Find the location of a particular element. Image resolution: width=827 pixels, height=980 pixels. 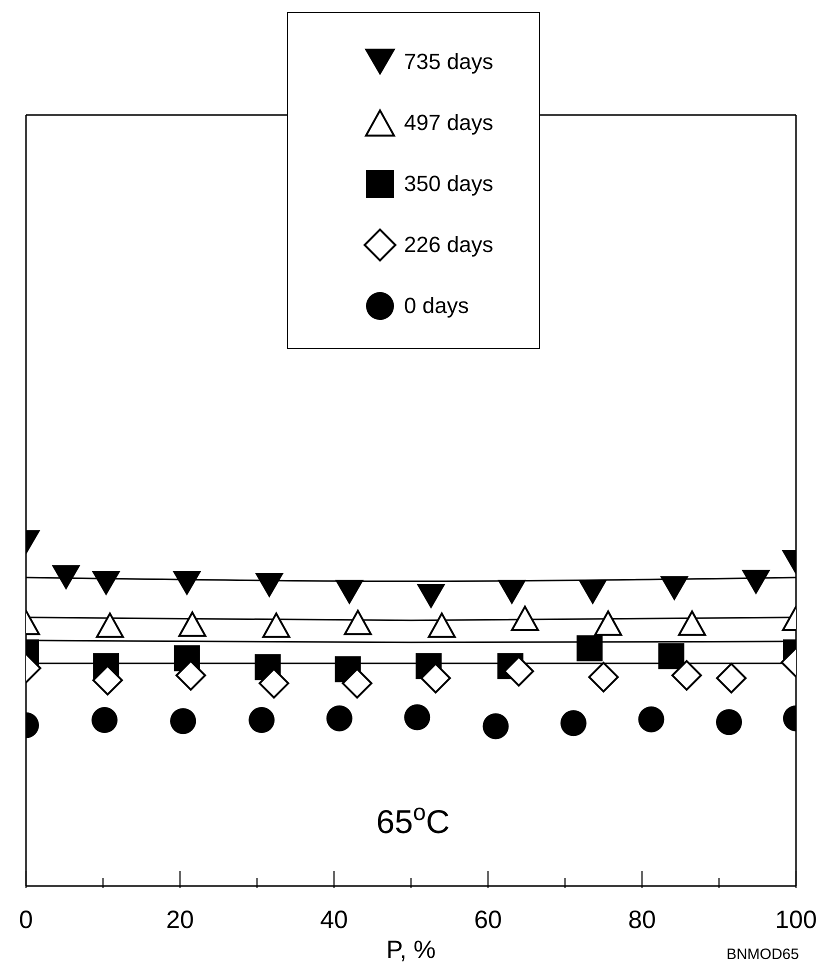

x-tick-label: 60 is located at coordinates (488, 920).